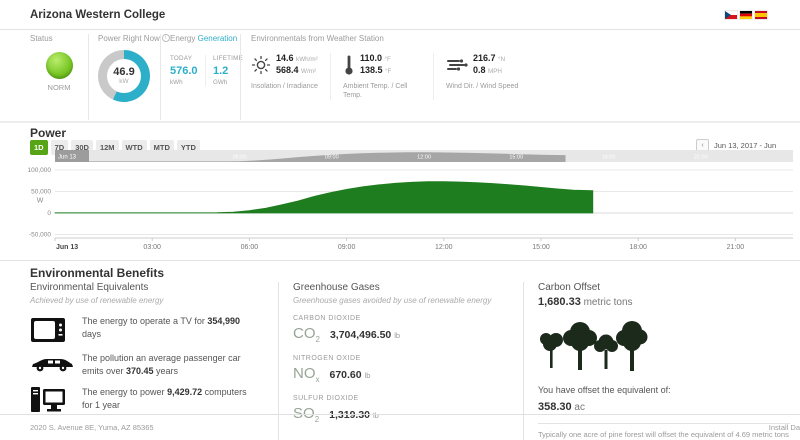 This screenshot has height=440, width=800. I want to click on power-now-label: Power Right Now, so click(129, 38).